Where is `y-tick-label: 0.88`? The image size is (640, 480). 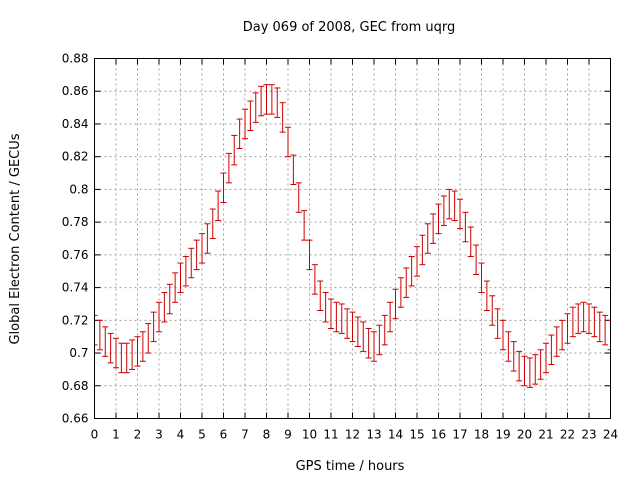
y-tick-label: 0.88 is located at coordinates (75, 59).